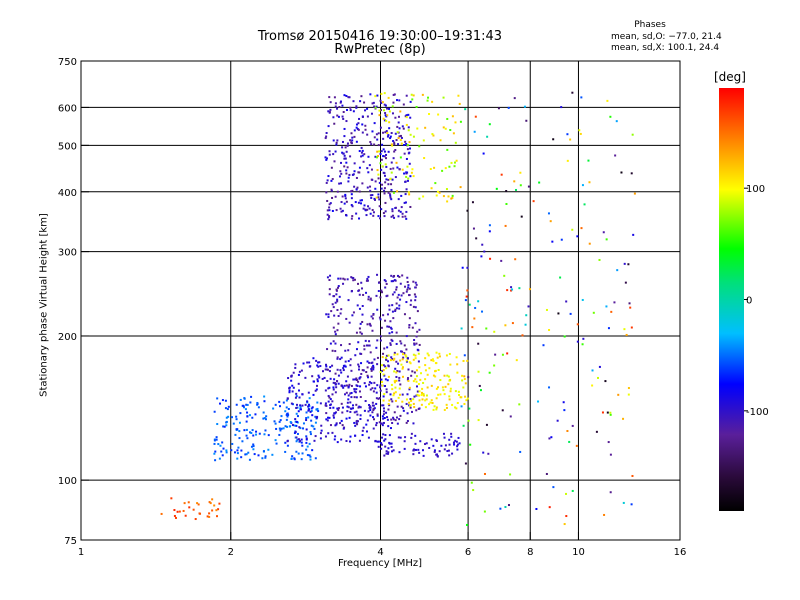 Image resolution: width=800 pixels, height=600 pixels. What do you see at coordinates (468, 552) in the screenshot?
I see `x-tick-label: 6` at bounding box center [468, 552].